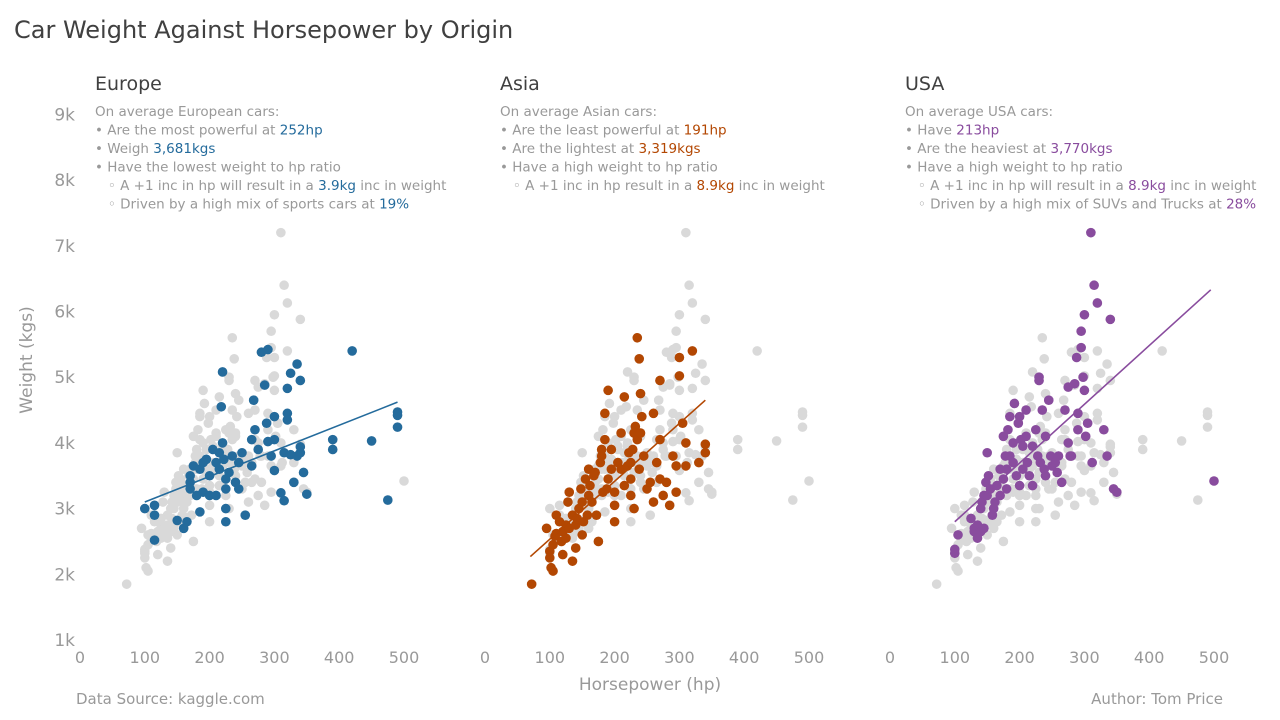 The image size is (1280, 720). What do you see at coordinates (128, 84) in the screenshot?
I see `panel-title: Europe` at bounding box center [128, 84].